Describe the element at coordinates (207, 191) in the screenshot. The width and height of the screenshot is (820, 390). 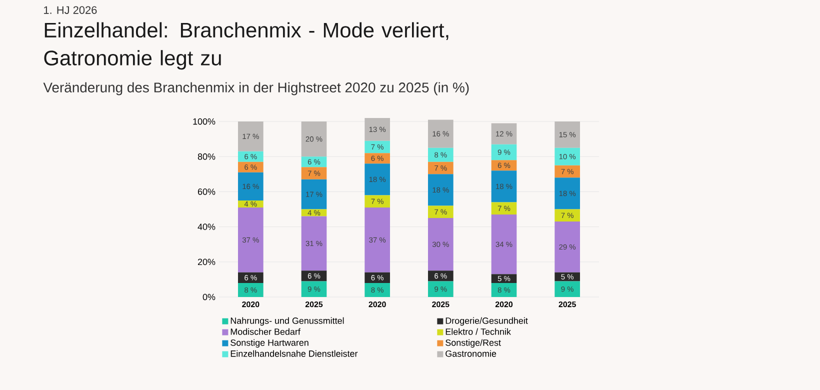
I see `y-tick-label: 60%` at that location.